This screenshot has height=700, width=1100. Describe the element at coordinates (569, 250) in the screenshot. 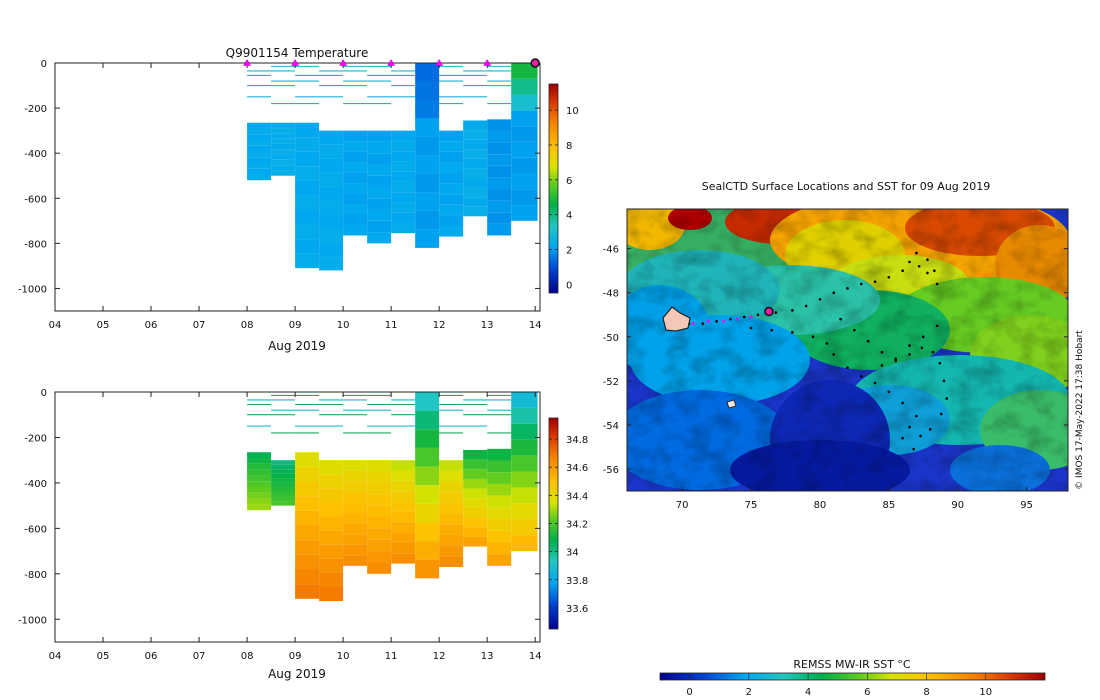

I see `colorbar-tick-label: 2` at that location.